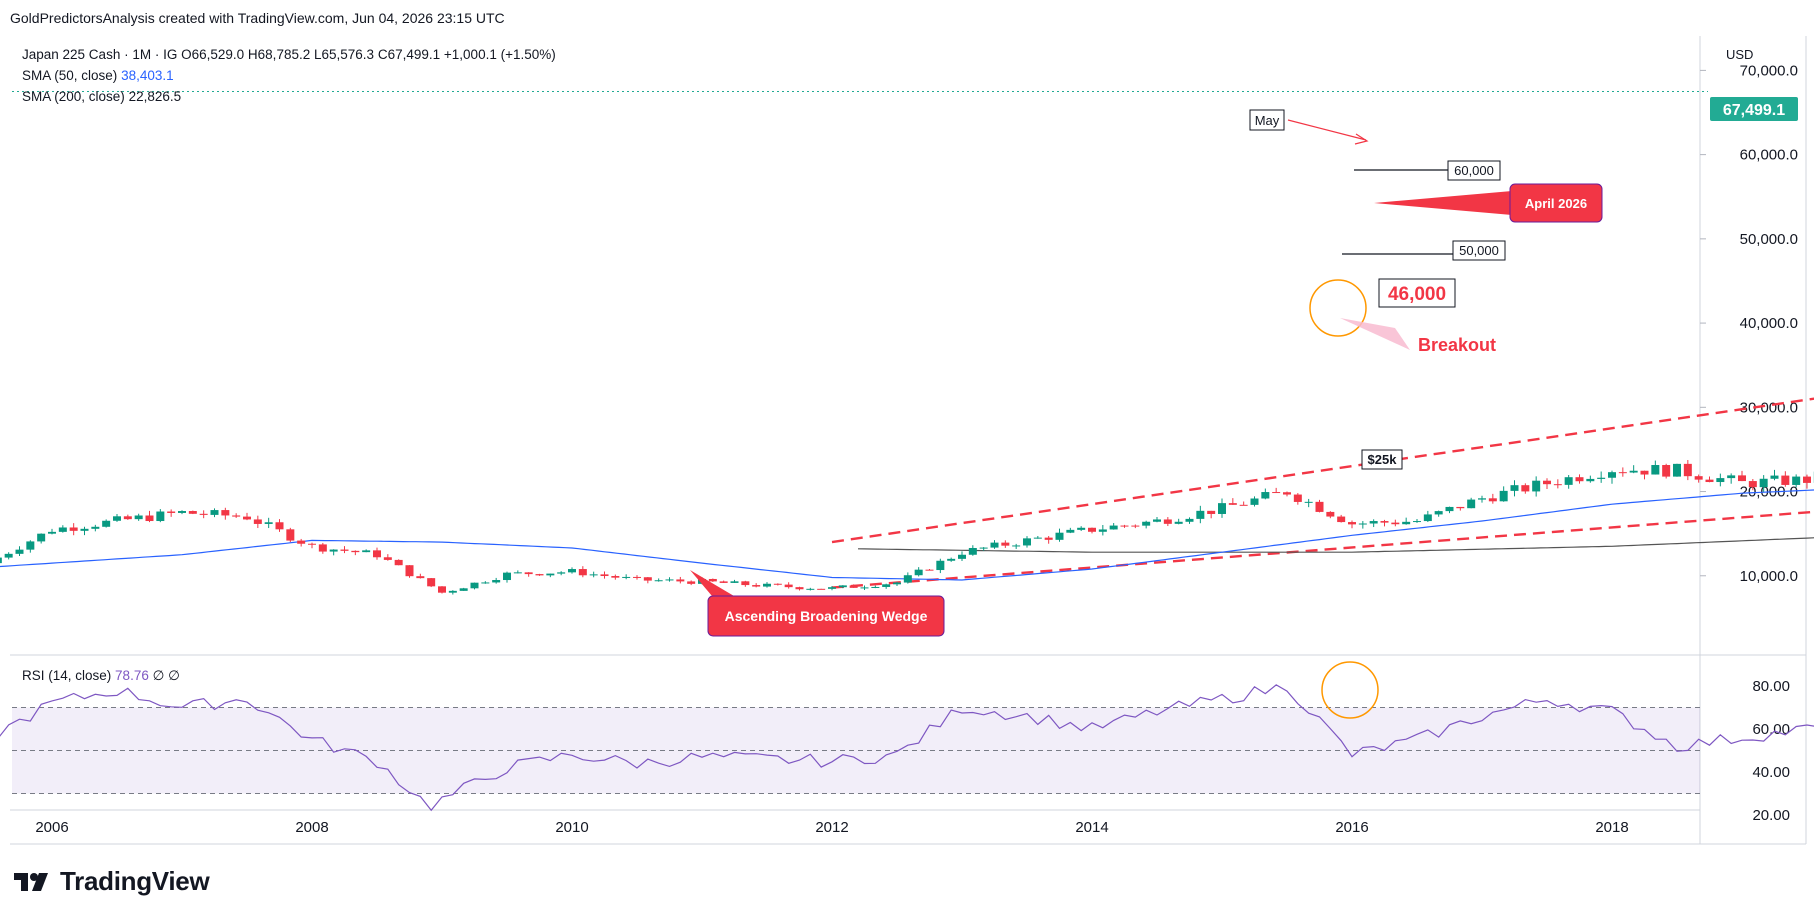 This screenshot has height=920, width=1814. I want to click on level-46k-callout: 46,000, so click(1417, 293).